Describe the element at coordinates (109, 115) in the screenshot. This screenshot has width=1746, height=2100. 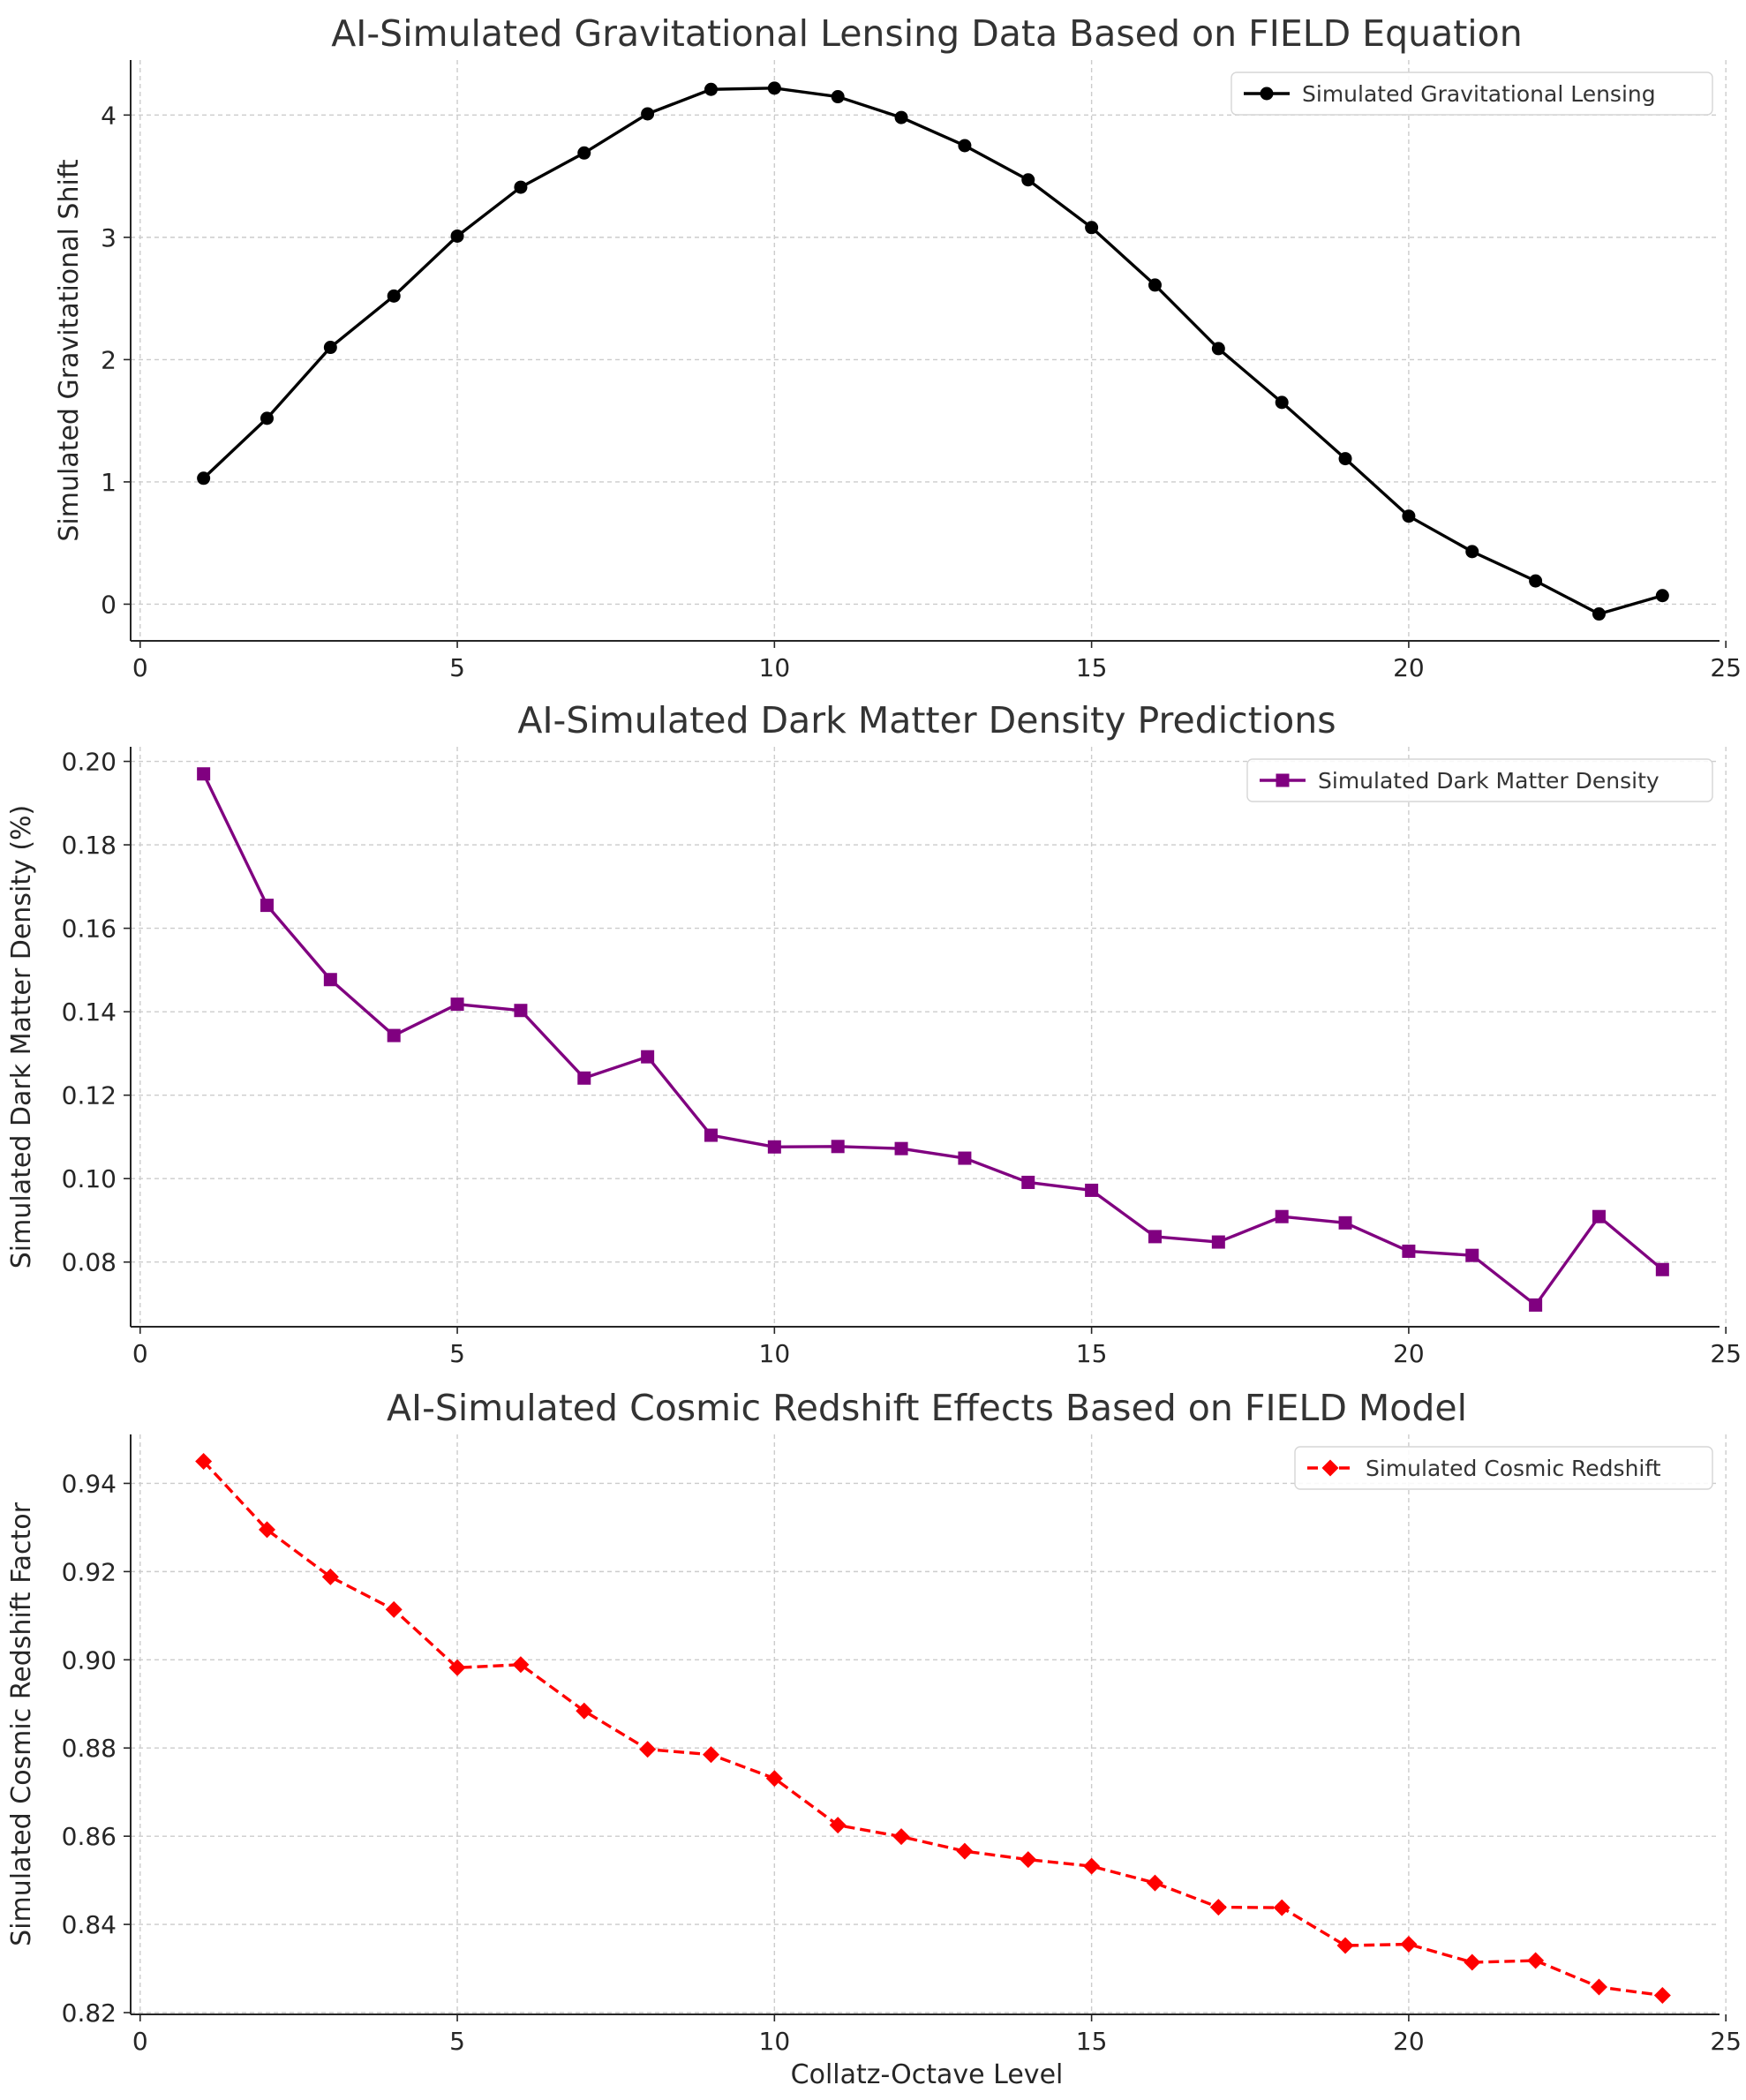
I see `y-tick-label: 4` at that location.